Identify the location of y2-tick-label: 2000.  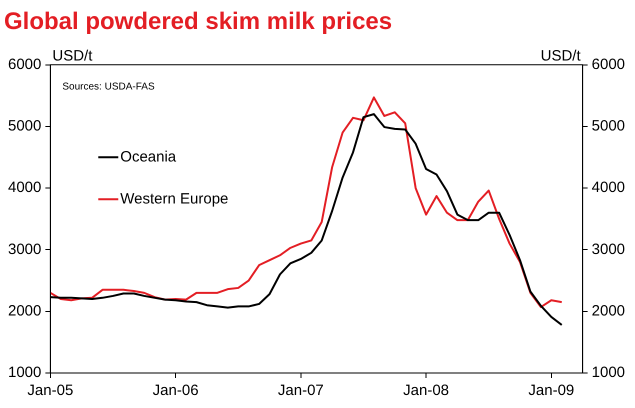
(609, 311).